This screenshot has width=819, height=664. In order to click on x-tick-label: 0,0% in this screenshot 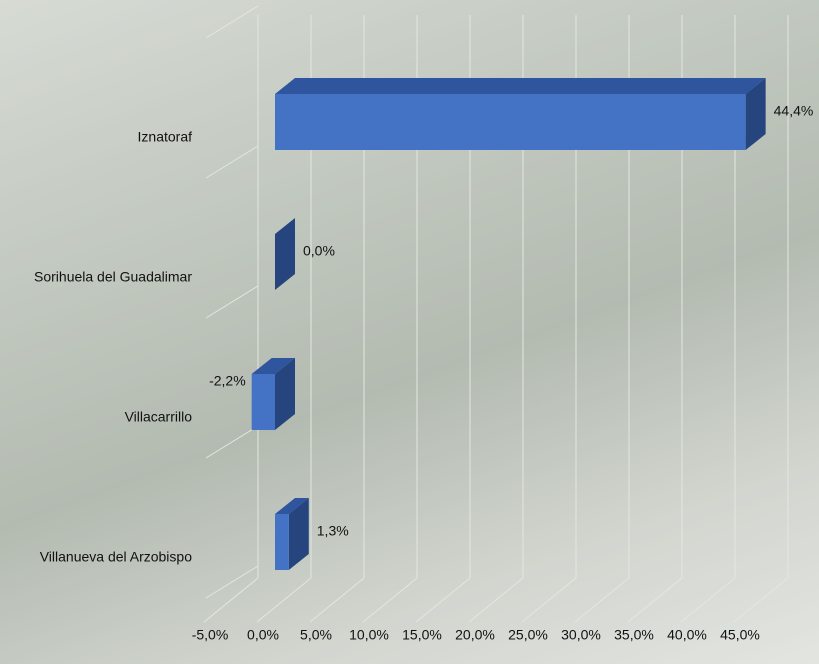, I will do `click(263, 635)`.